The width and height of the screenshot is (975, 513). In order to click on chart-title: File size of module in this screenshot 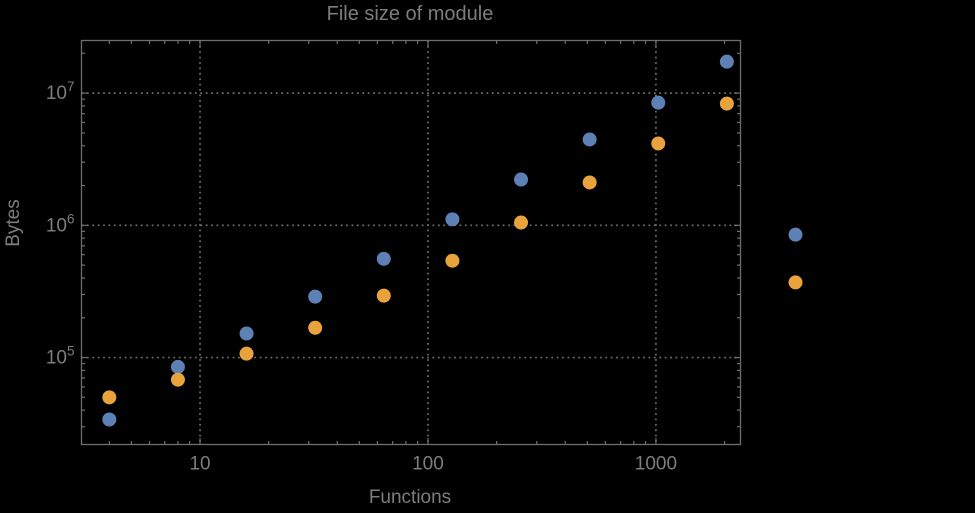, I will do `click(410, 14)`.